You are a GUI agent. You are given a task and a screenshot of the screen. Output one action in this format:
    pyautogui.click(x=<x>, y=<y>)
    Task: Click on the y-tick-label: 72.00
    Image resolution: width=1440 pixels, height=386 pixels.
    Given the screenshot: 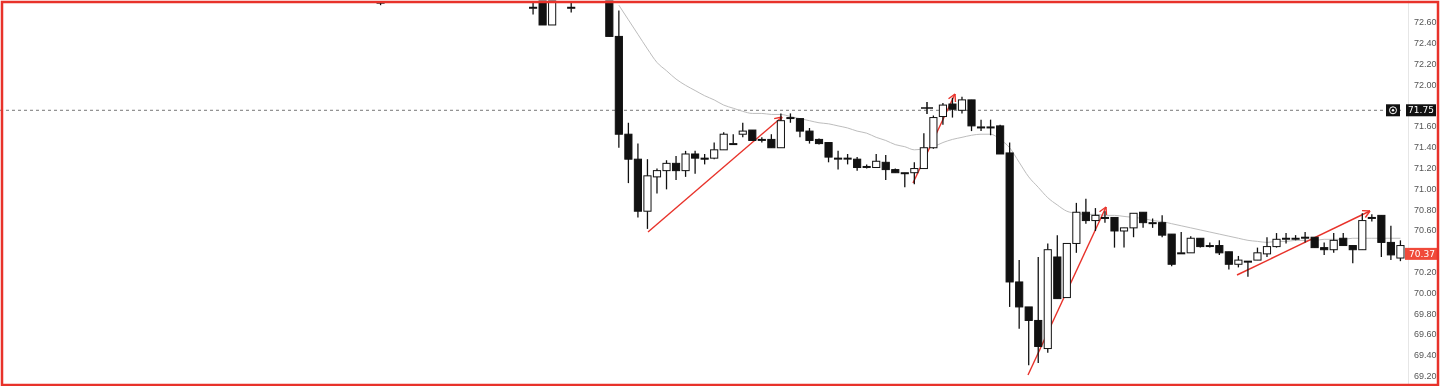 What is the action you would take?
    pyautogui.click(x=1425, y=84)
    